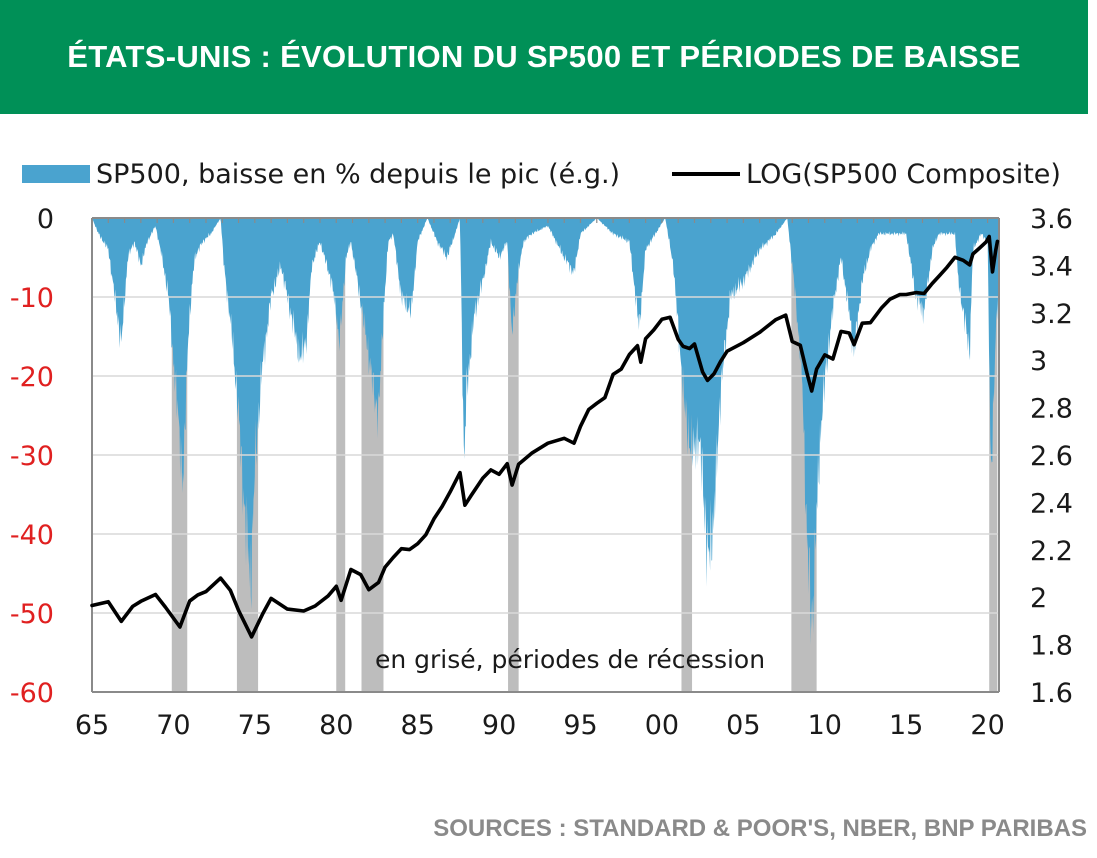  I want to click on right-tick-label: 3.6, so click(1051, 219).